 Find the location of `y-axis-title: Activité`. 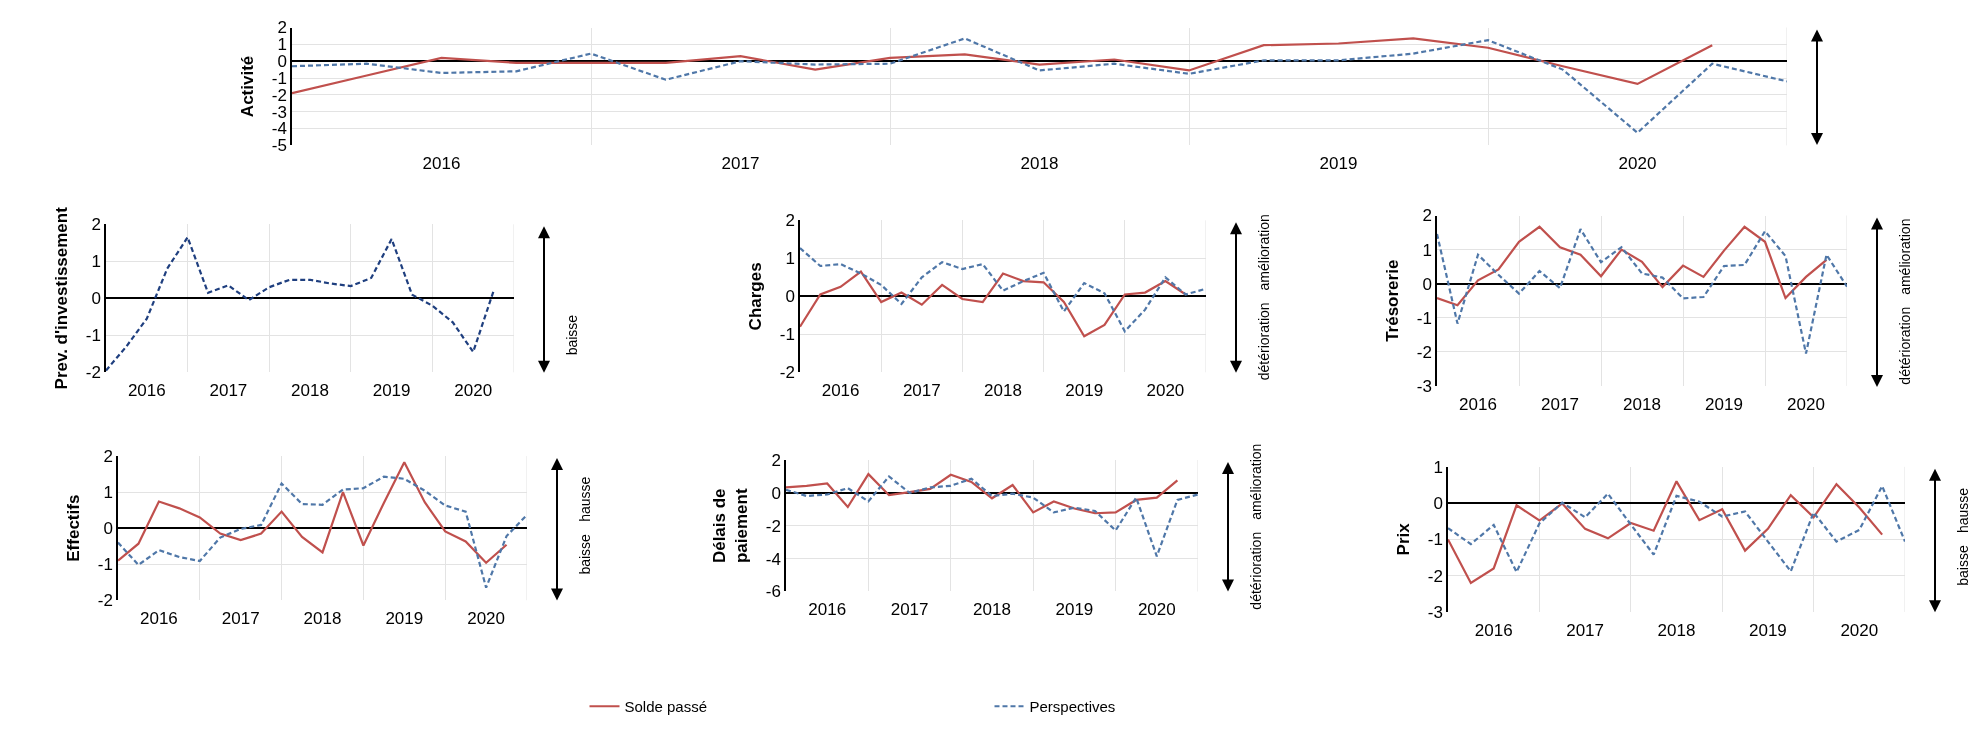

y-axis-title: Activité is located at coordinates (247, 86).